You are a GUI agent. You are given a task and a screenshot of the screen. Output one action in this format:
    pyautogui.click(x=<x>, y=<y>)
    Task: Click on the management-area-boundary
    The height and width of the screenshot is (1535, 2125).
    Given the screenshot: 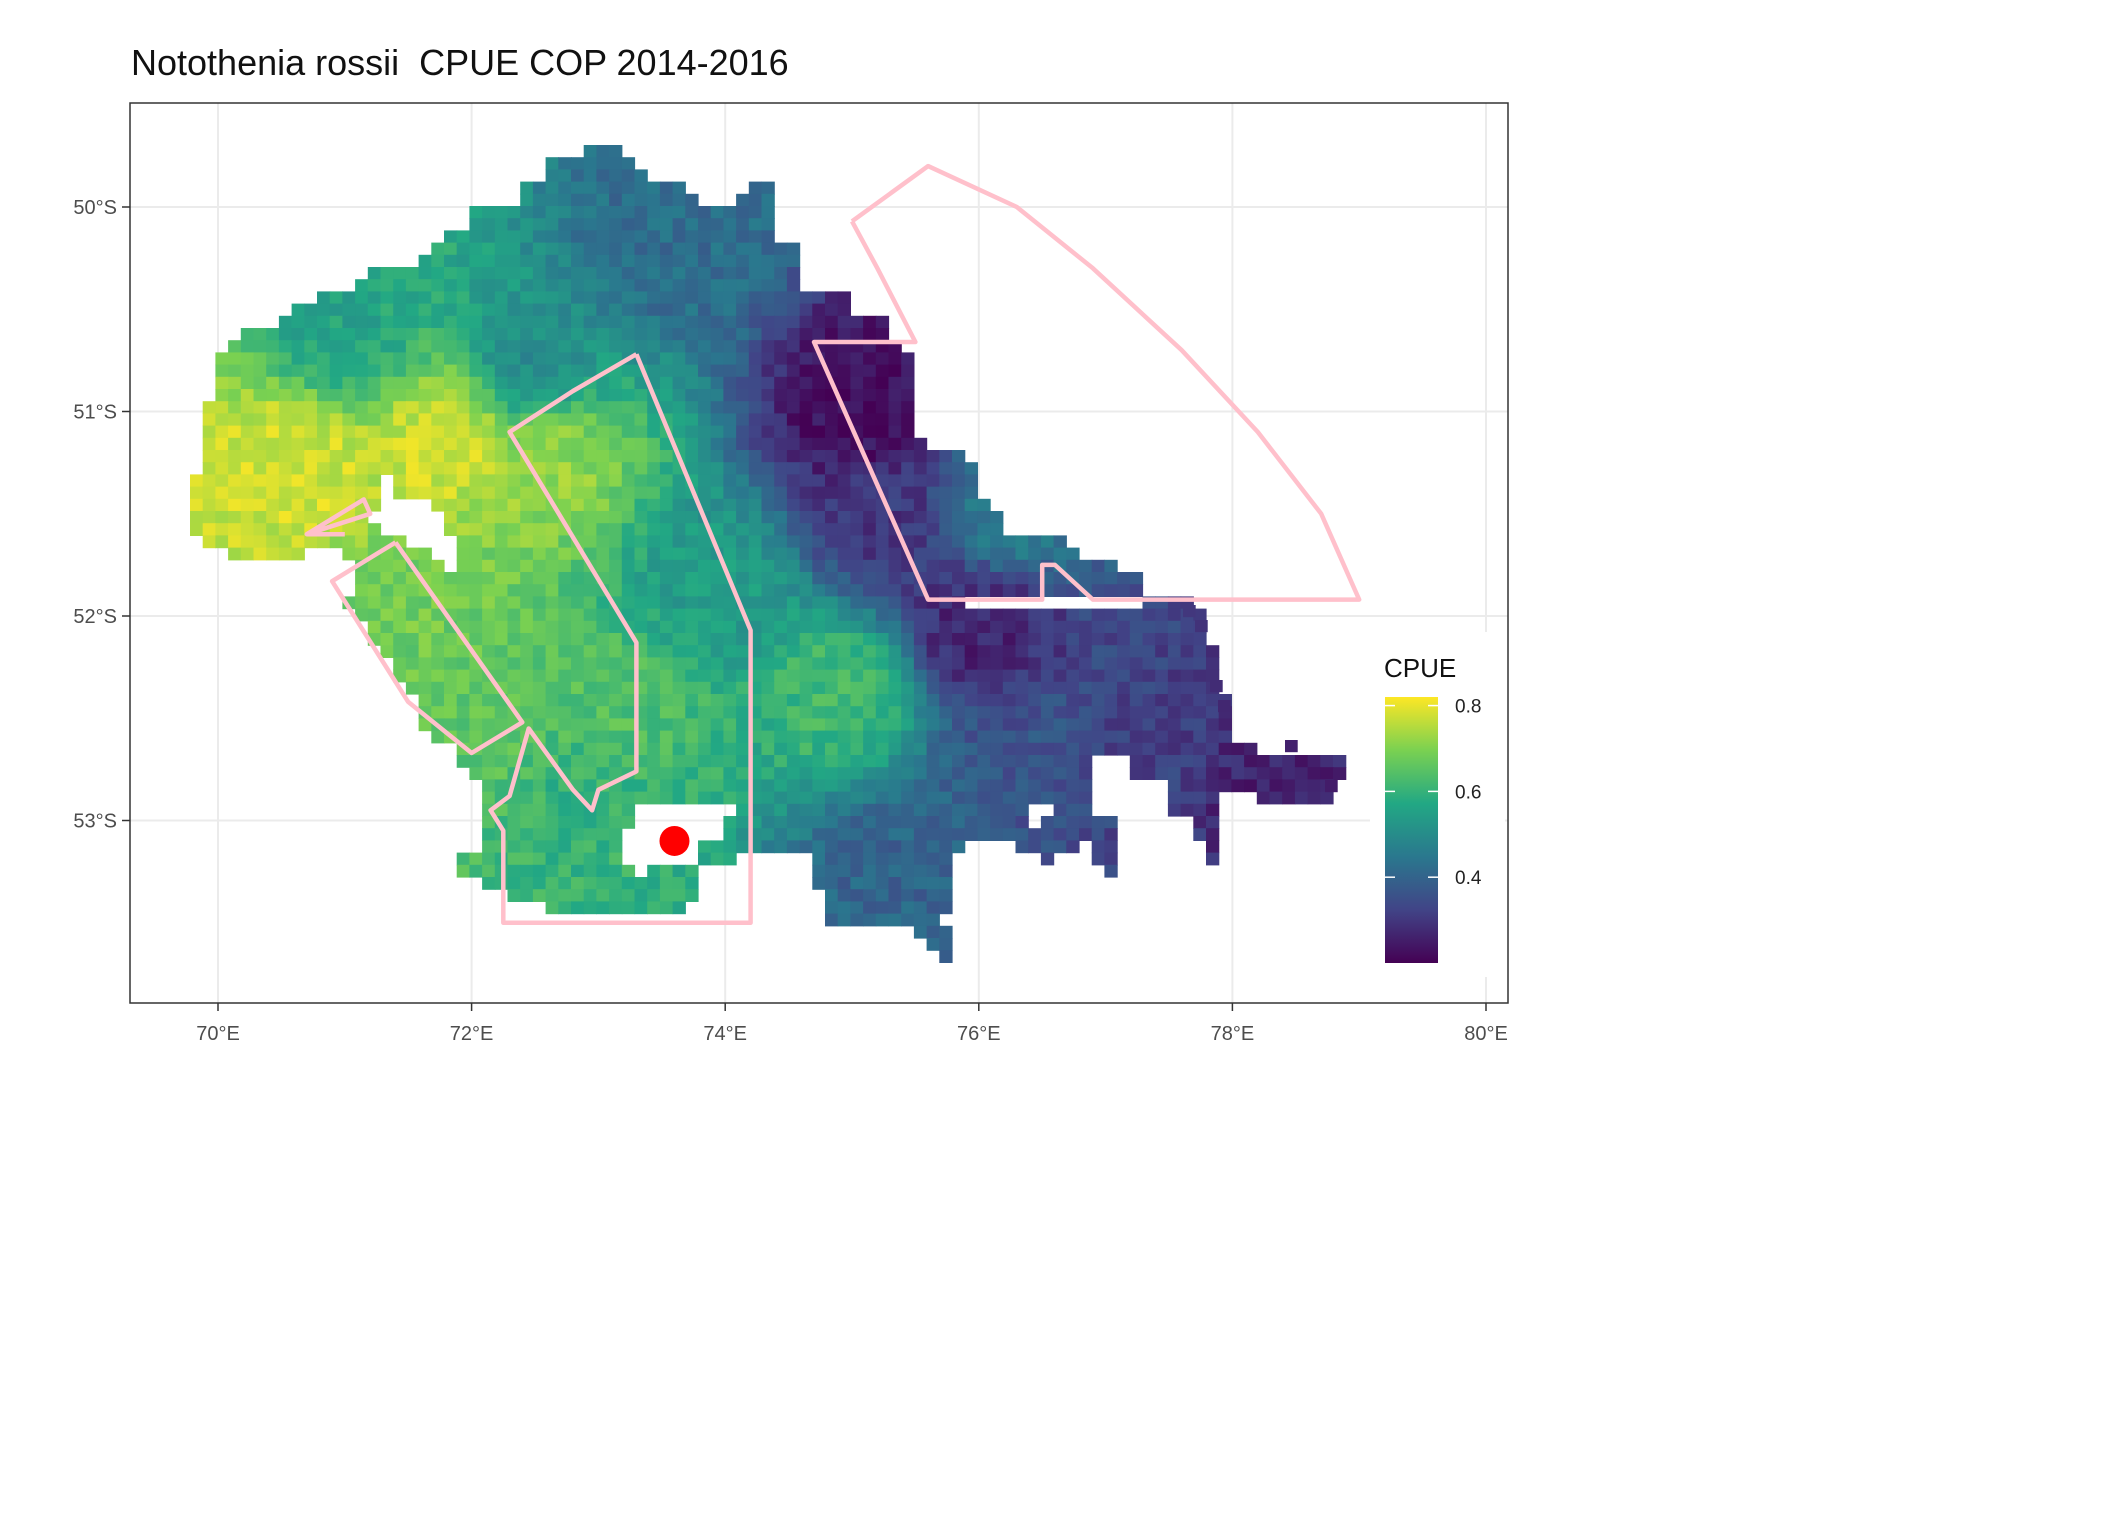 What is the action you would take?
    pyautogui.click(x=427, y=648)
    